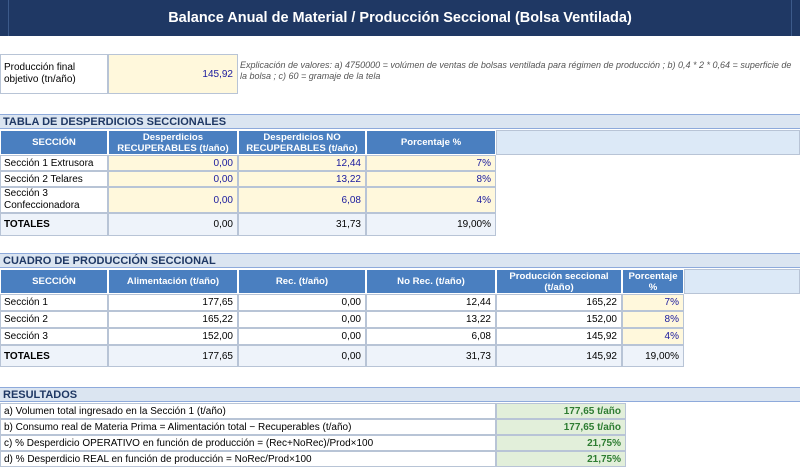 This screenshot has height=472, width=800. I want to click on table-cell-prod: 145,92, so click(559, 336).